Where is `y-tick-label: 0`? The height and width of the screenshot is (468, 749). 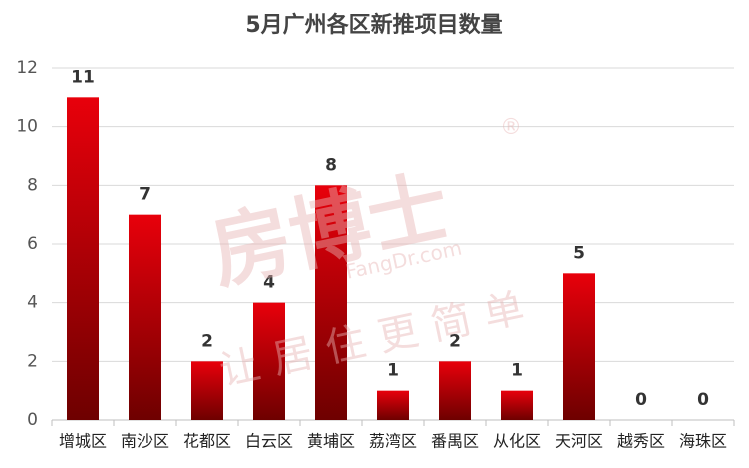 y-tick-label: 0 is located at coordinates (32, 420).